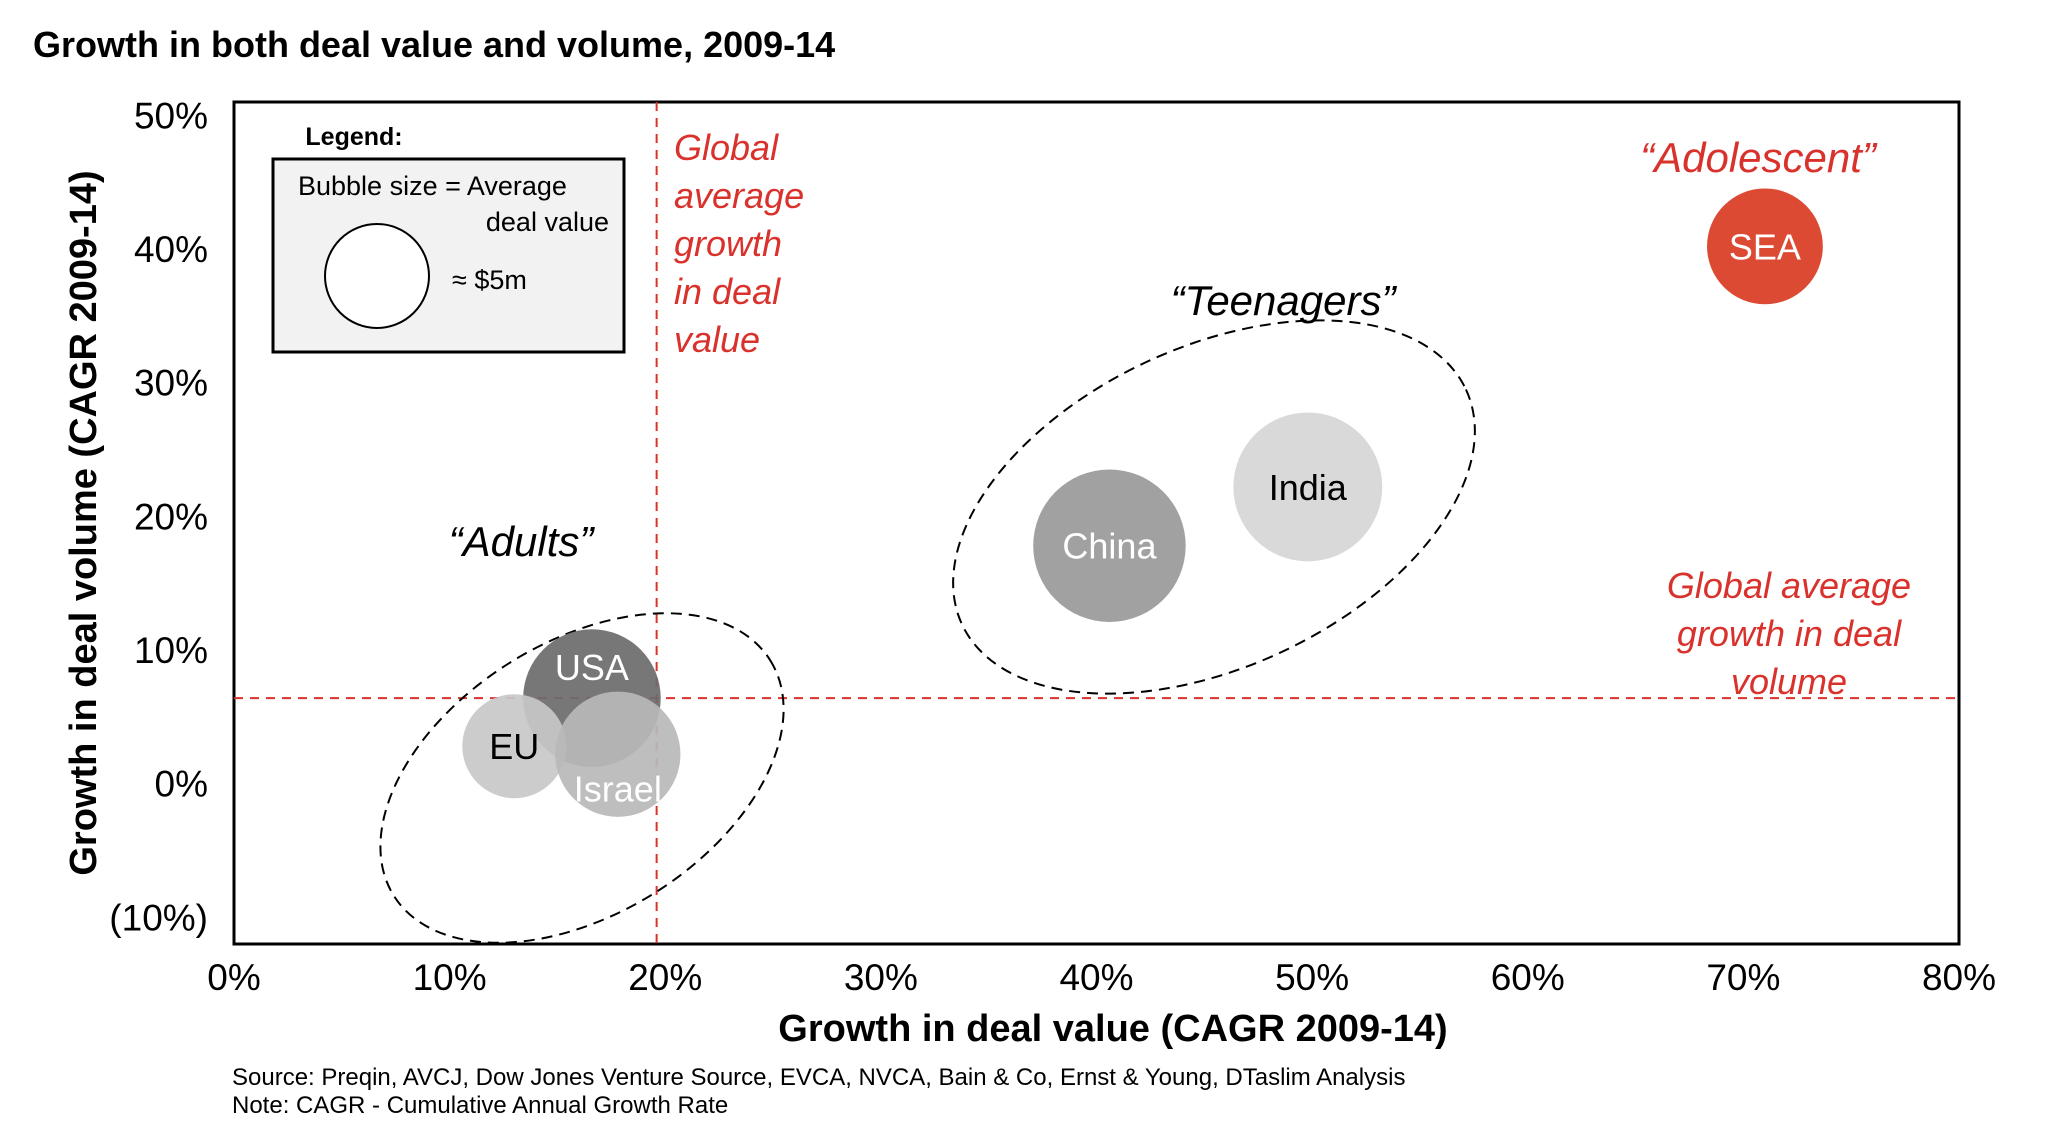 The image size is (2052, 1140). I want to click on bubble-label-sea: SEA, so click(1765, 246).